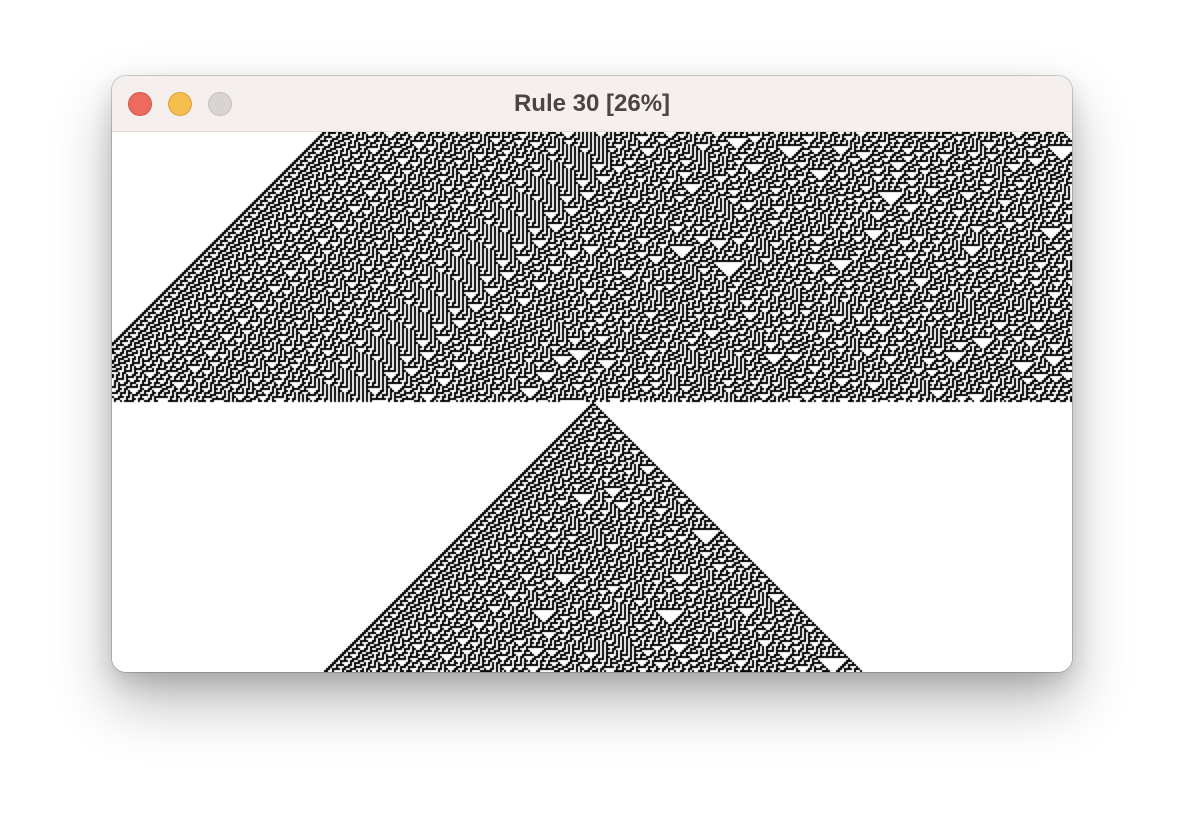 The height and width of the screenshot is (820, 1184). I want to click on zoom-button, so click(220, 104).